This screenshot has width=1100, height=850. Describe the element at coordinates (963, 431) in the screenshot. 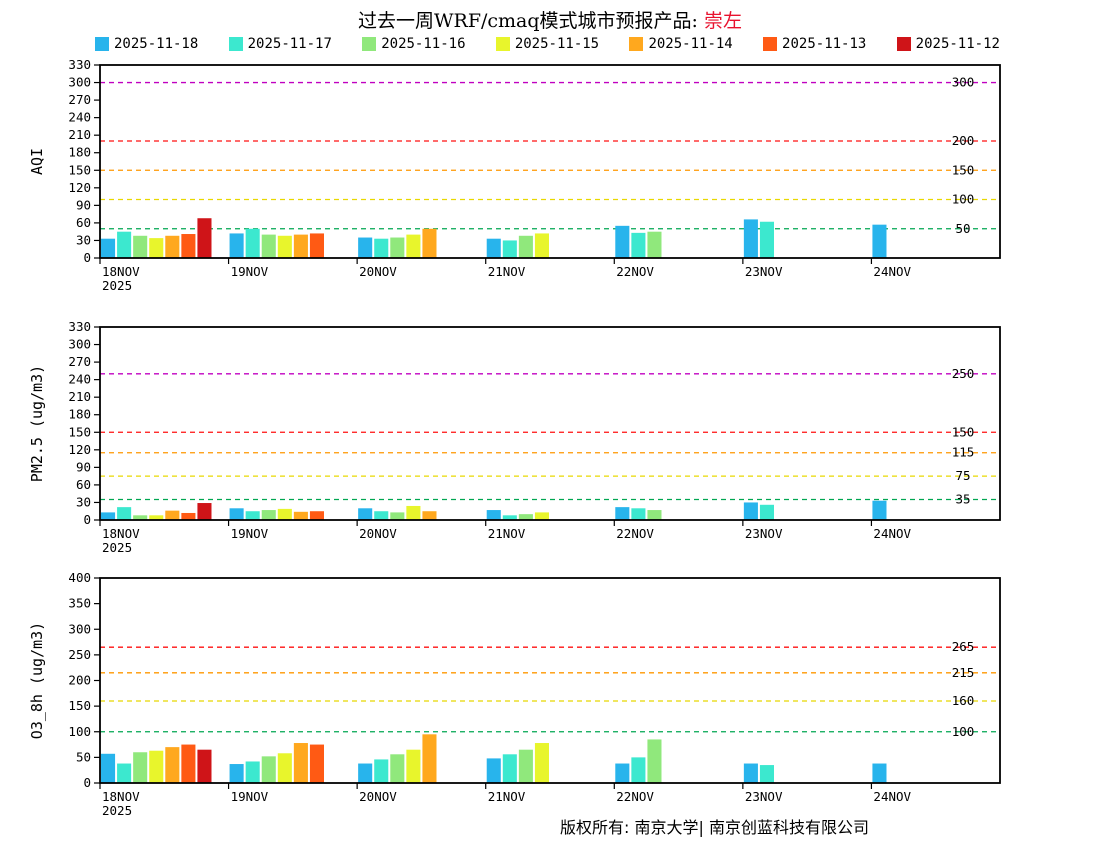

I see `reference-line-label: 150` at that location.